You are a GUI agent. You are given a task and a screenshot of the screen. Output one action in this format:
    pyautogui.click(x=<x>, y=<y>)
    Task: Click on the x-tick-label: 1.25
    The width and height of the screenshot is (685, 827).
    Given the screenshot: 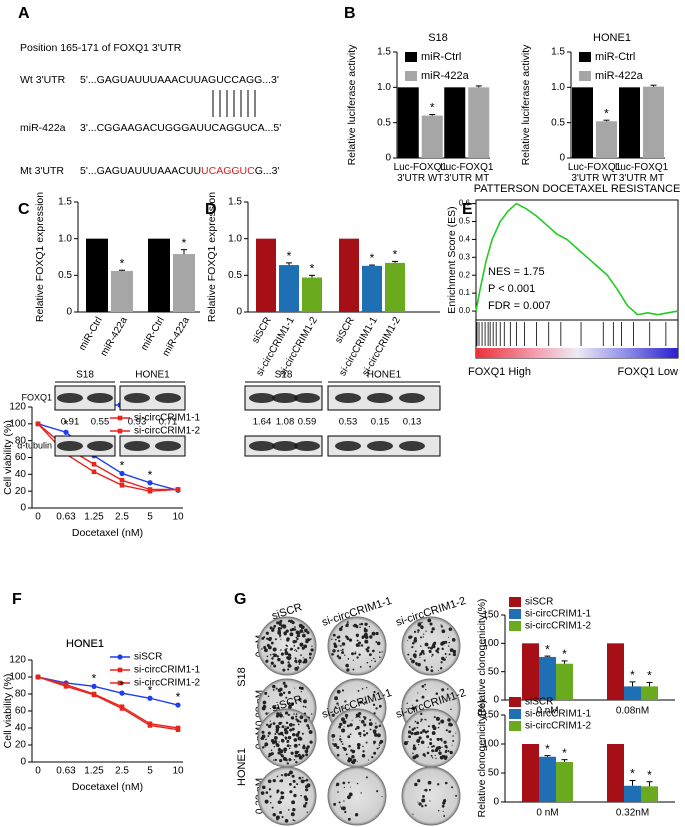 What is the action you would take?
    pyautogui.click(x=94, y=771)
    